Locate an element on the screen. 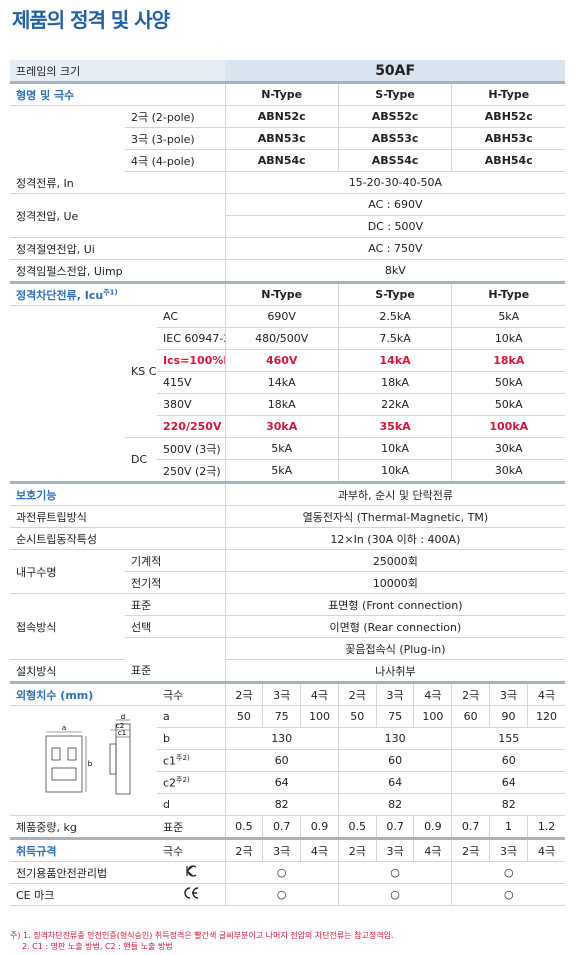 The height and width of the screenshot is (955, 575). cell: 프레임의 크기 is located at coordinates (117, 71).